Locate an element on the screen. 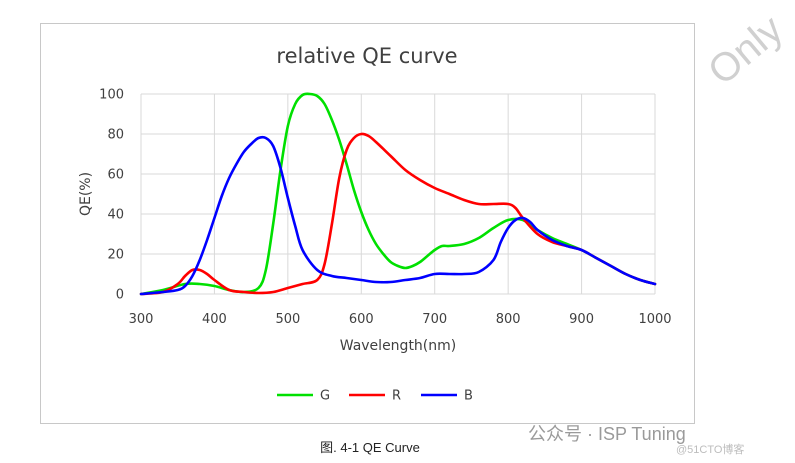  y-tick-label: 80 is located at coordinates (115, 135).